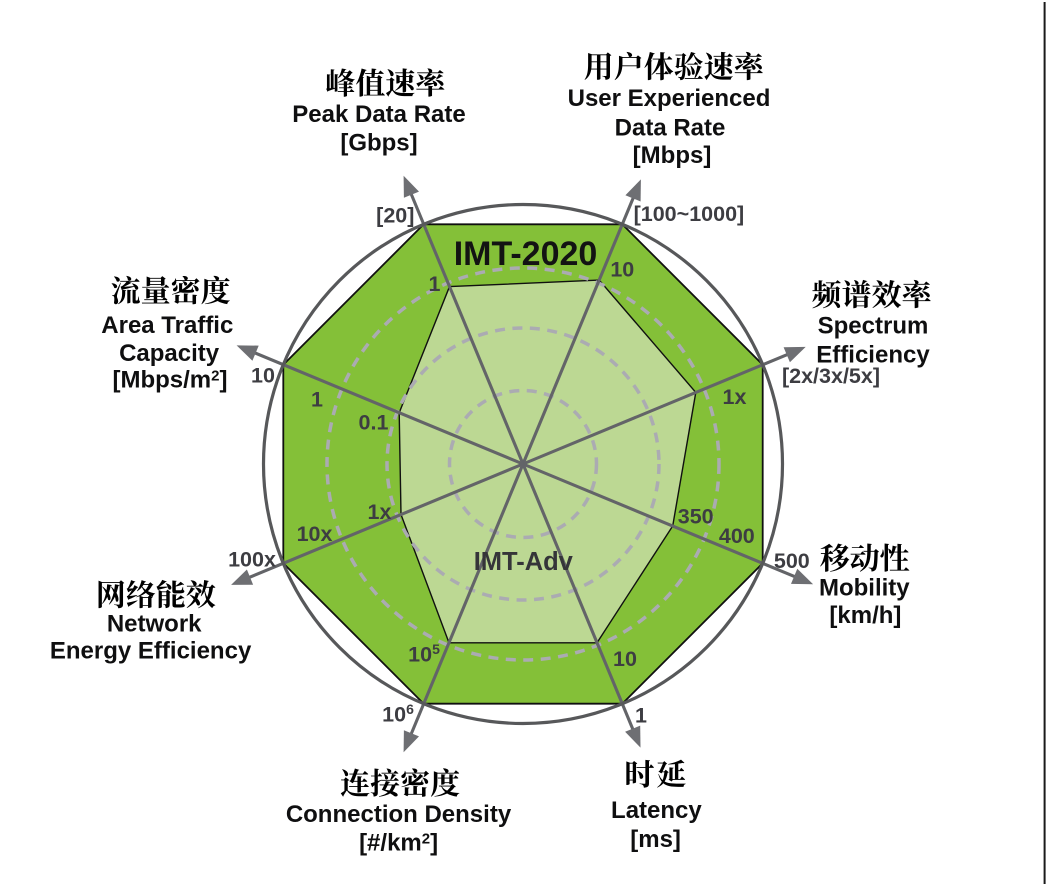 Image resolution: width=1046 pixels, height=889 pixels. What do you see at coordinates (167, 325) in the screenshot?
I see `svg-text: Area Traffic` at bounding box center [167, 325].